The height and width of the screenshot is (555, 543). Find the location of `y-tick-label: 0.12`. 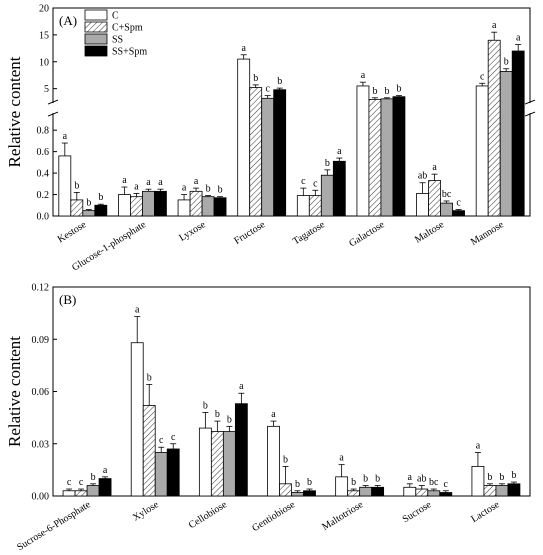

y-tick-label: 0.12 is located at coordinates (41, 288).